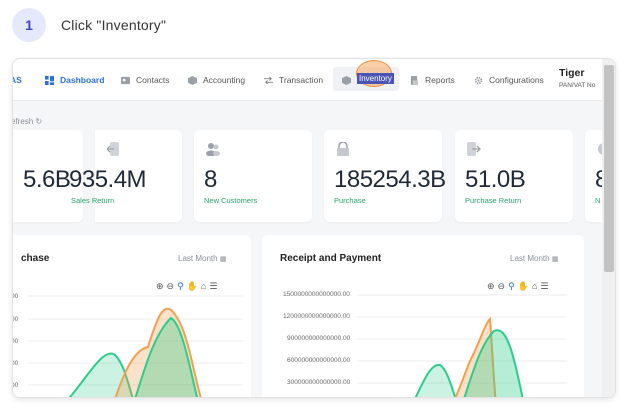 Image resolution: width=636 pixels, height=418 pixels. What do you see at coordinates (478, 80) in the screenshot?
I see `gear-icon` at bounding box center [478, 80].